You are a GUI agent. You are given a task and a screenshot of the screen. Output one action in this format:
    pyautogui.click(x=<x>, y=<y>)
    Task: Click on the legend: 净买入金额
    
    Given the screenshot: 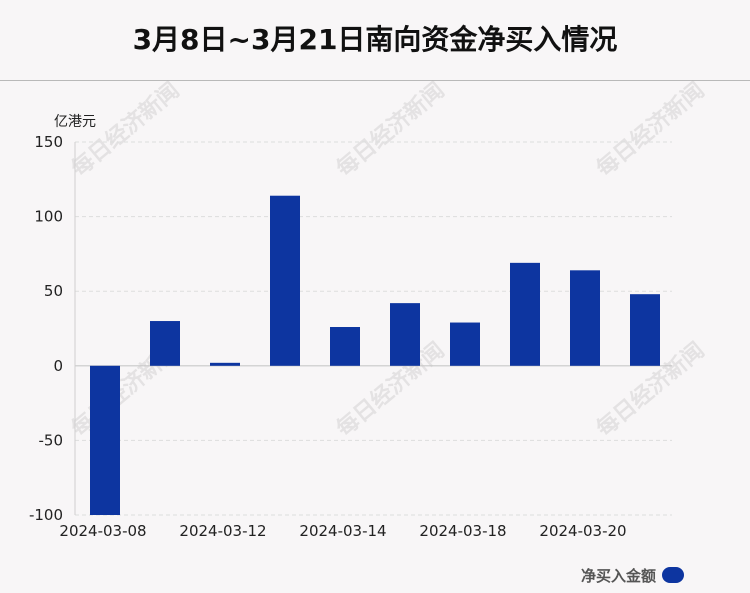 What is the action you would take?
    pyautogui.click(x=632, y=575)
    